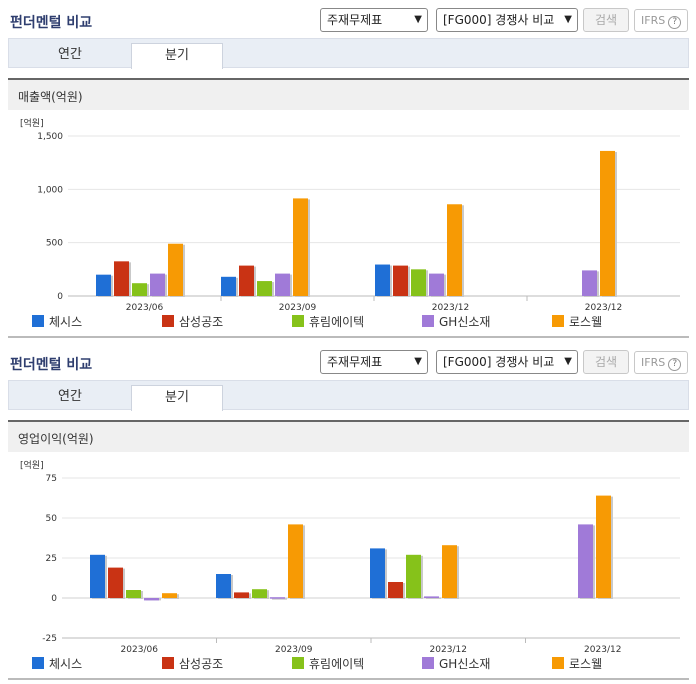  I want to click on y-tick-label: 0, so click(54, 599).